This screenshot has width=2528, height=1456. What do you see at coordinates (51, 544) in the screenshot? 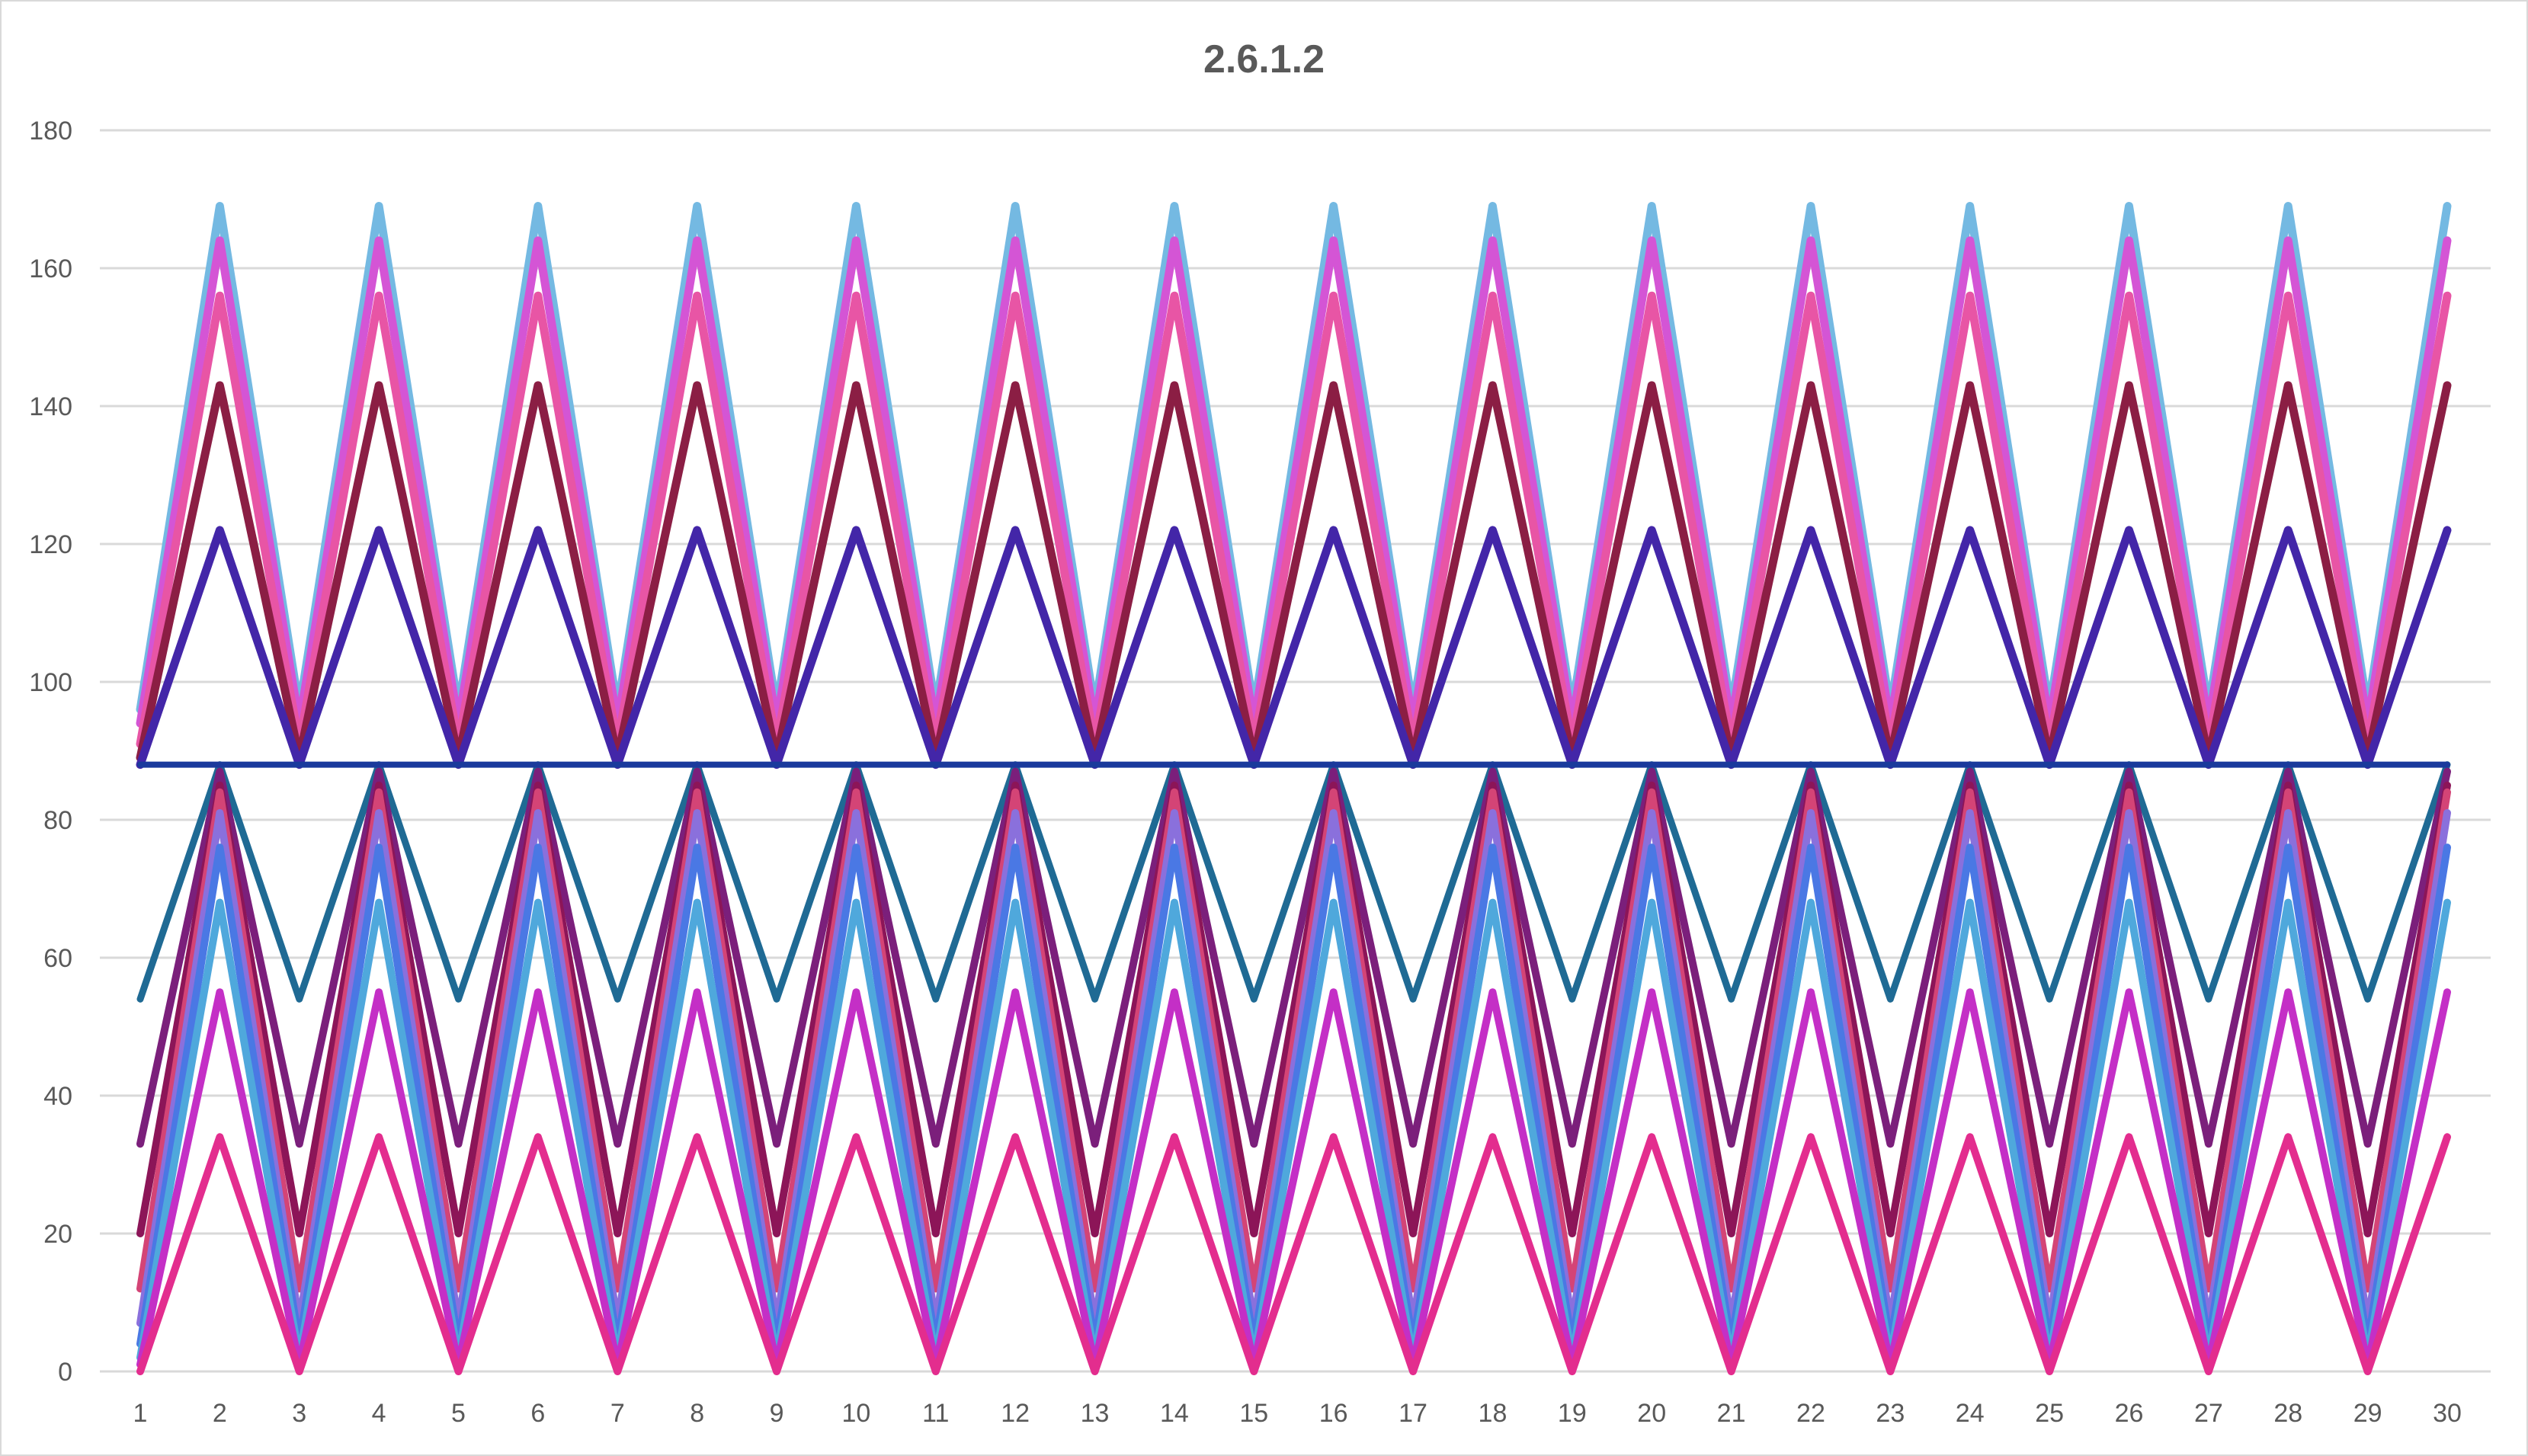
I see `y-tick-label: 120` at bounding box center [51, 544].